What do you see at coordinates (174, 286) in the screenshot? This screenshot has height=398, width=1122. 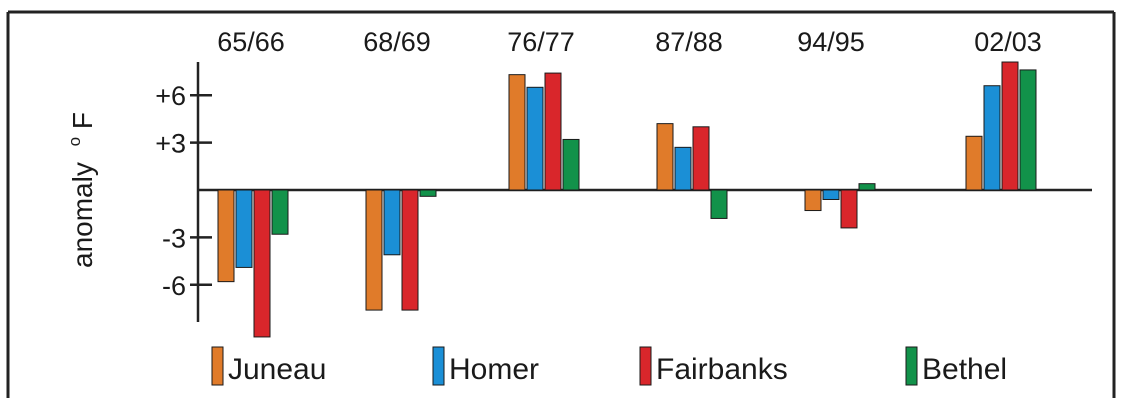 I see `y-tick-label: -6` at bounding box center [174, 286].